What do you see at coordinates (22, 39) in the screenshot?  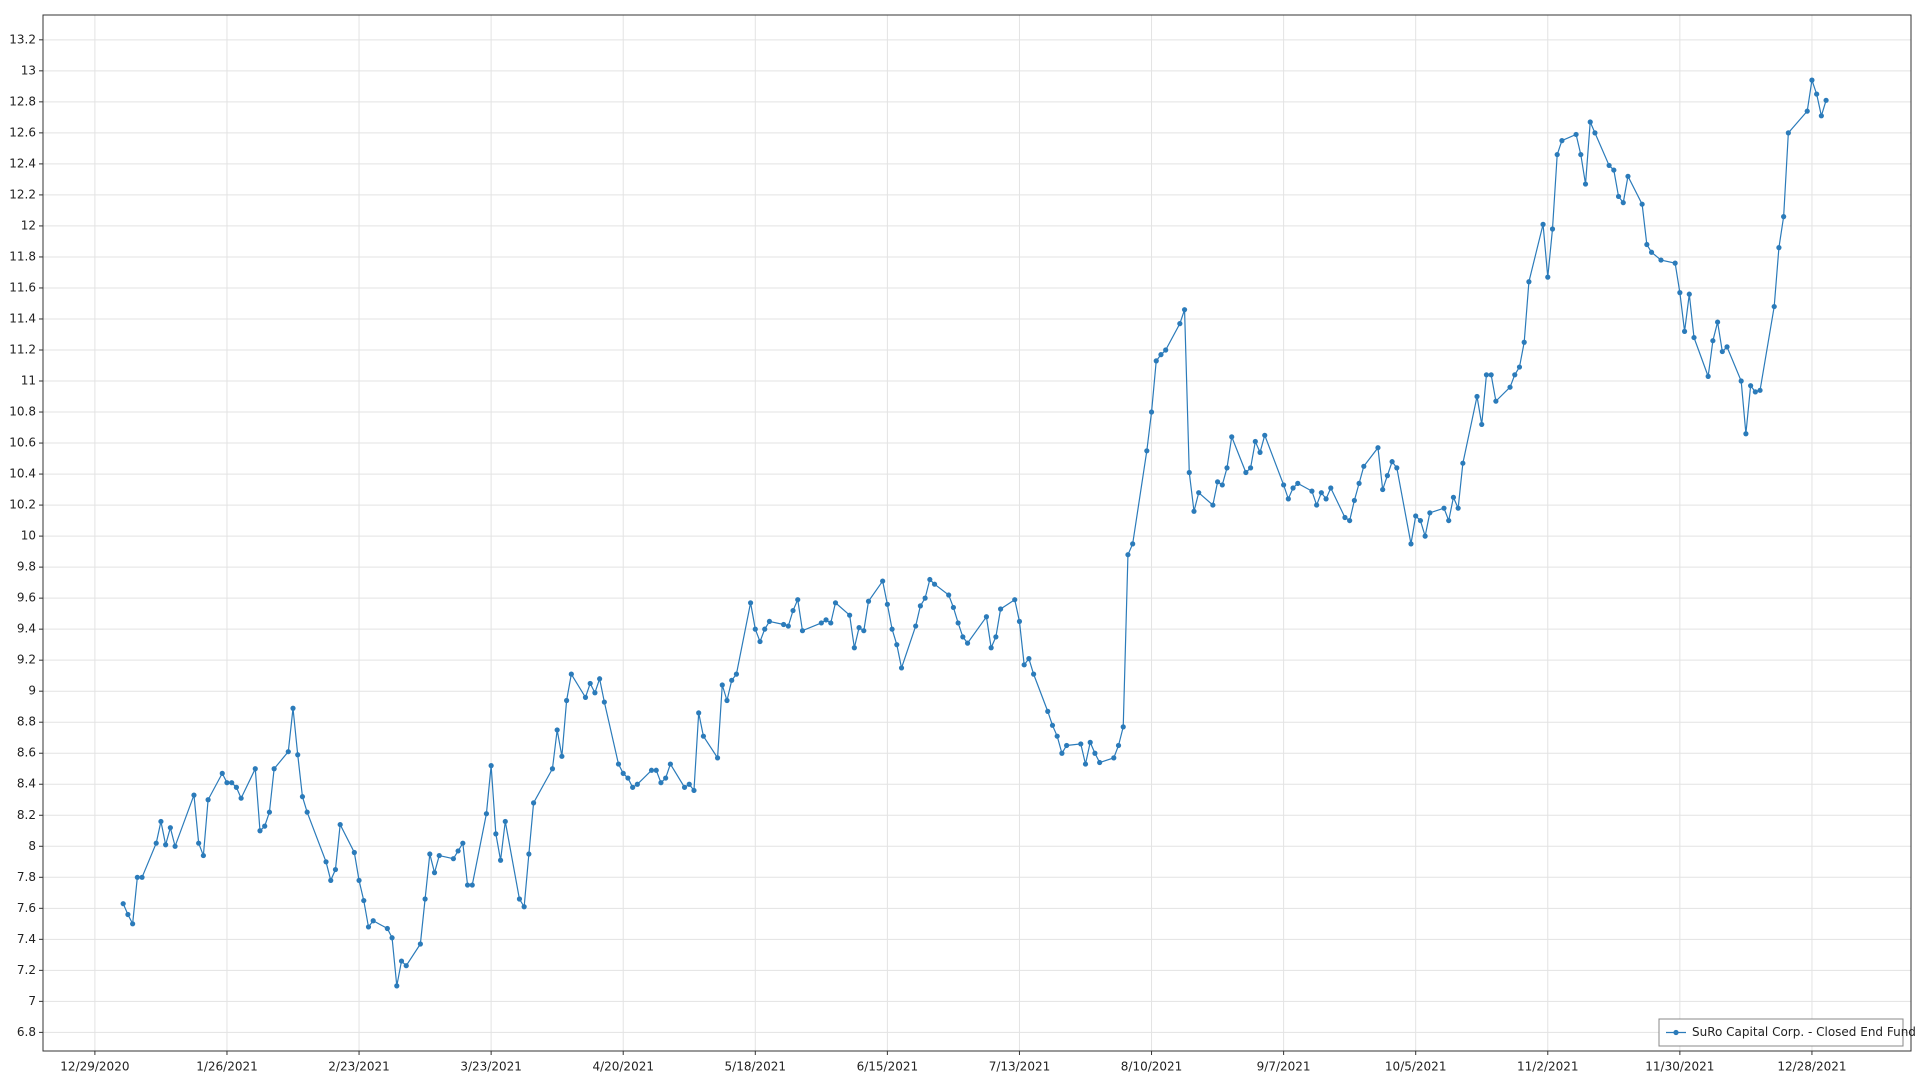 I see `y-tick-label: 13.2` at bounding box center [22, 39].